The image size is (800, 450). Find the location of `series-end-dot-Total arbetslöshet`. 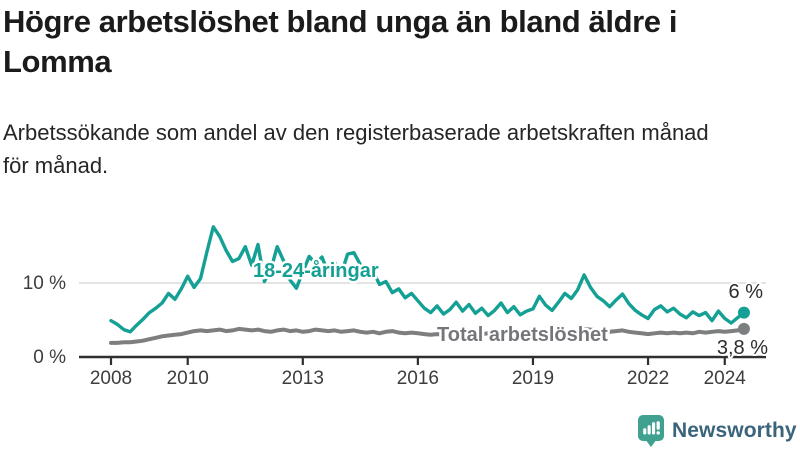

series-end-dot-Total arbetslöshet is located at coordinates (743, 328).